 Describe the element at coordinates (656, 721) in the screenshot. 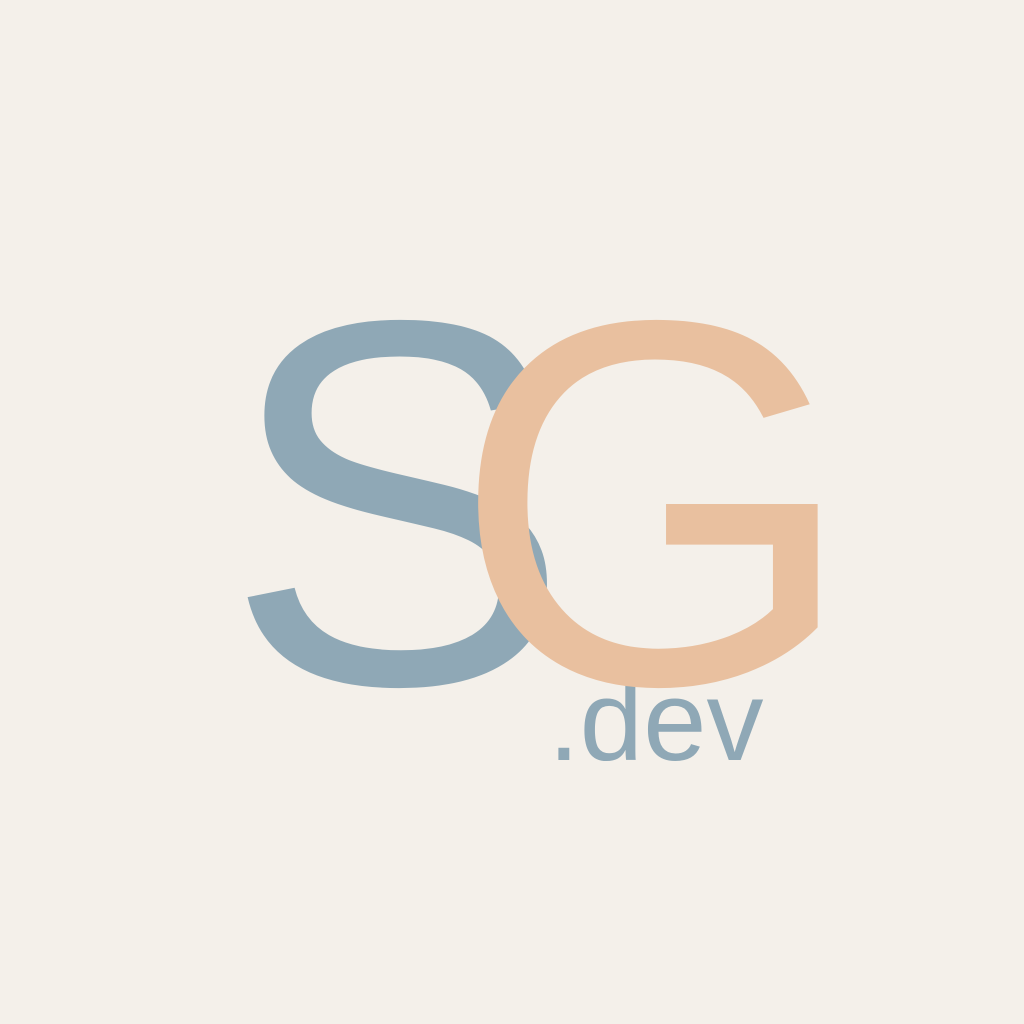

I see `domain-suffix: .dev` at that location.